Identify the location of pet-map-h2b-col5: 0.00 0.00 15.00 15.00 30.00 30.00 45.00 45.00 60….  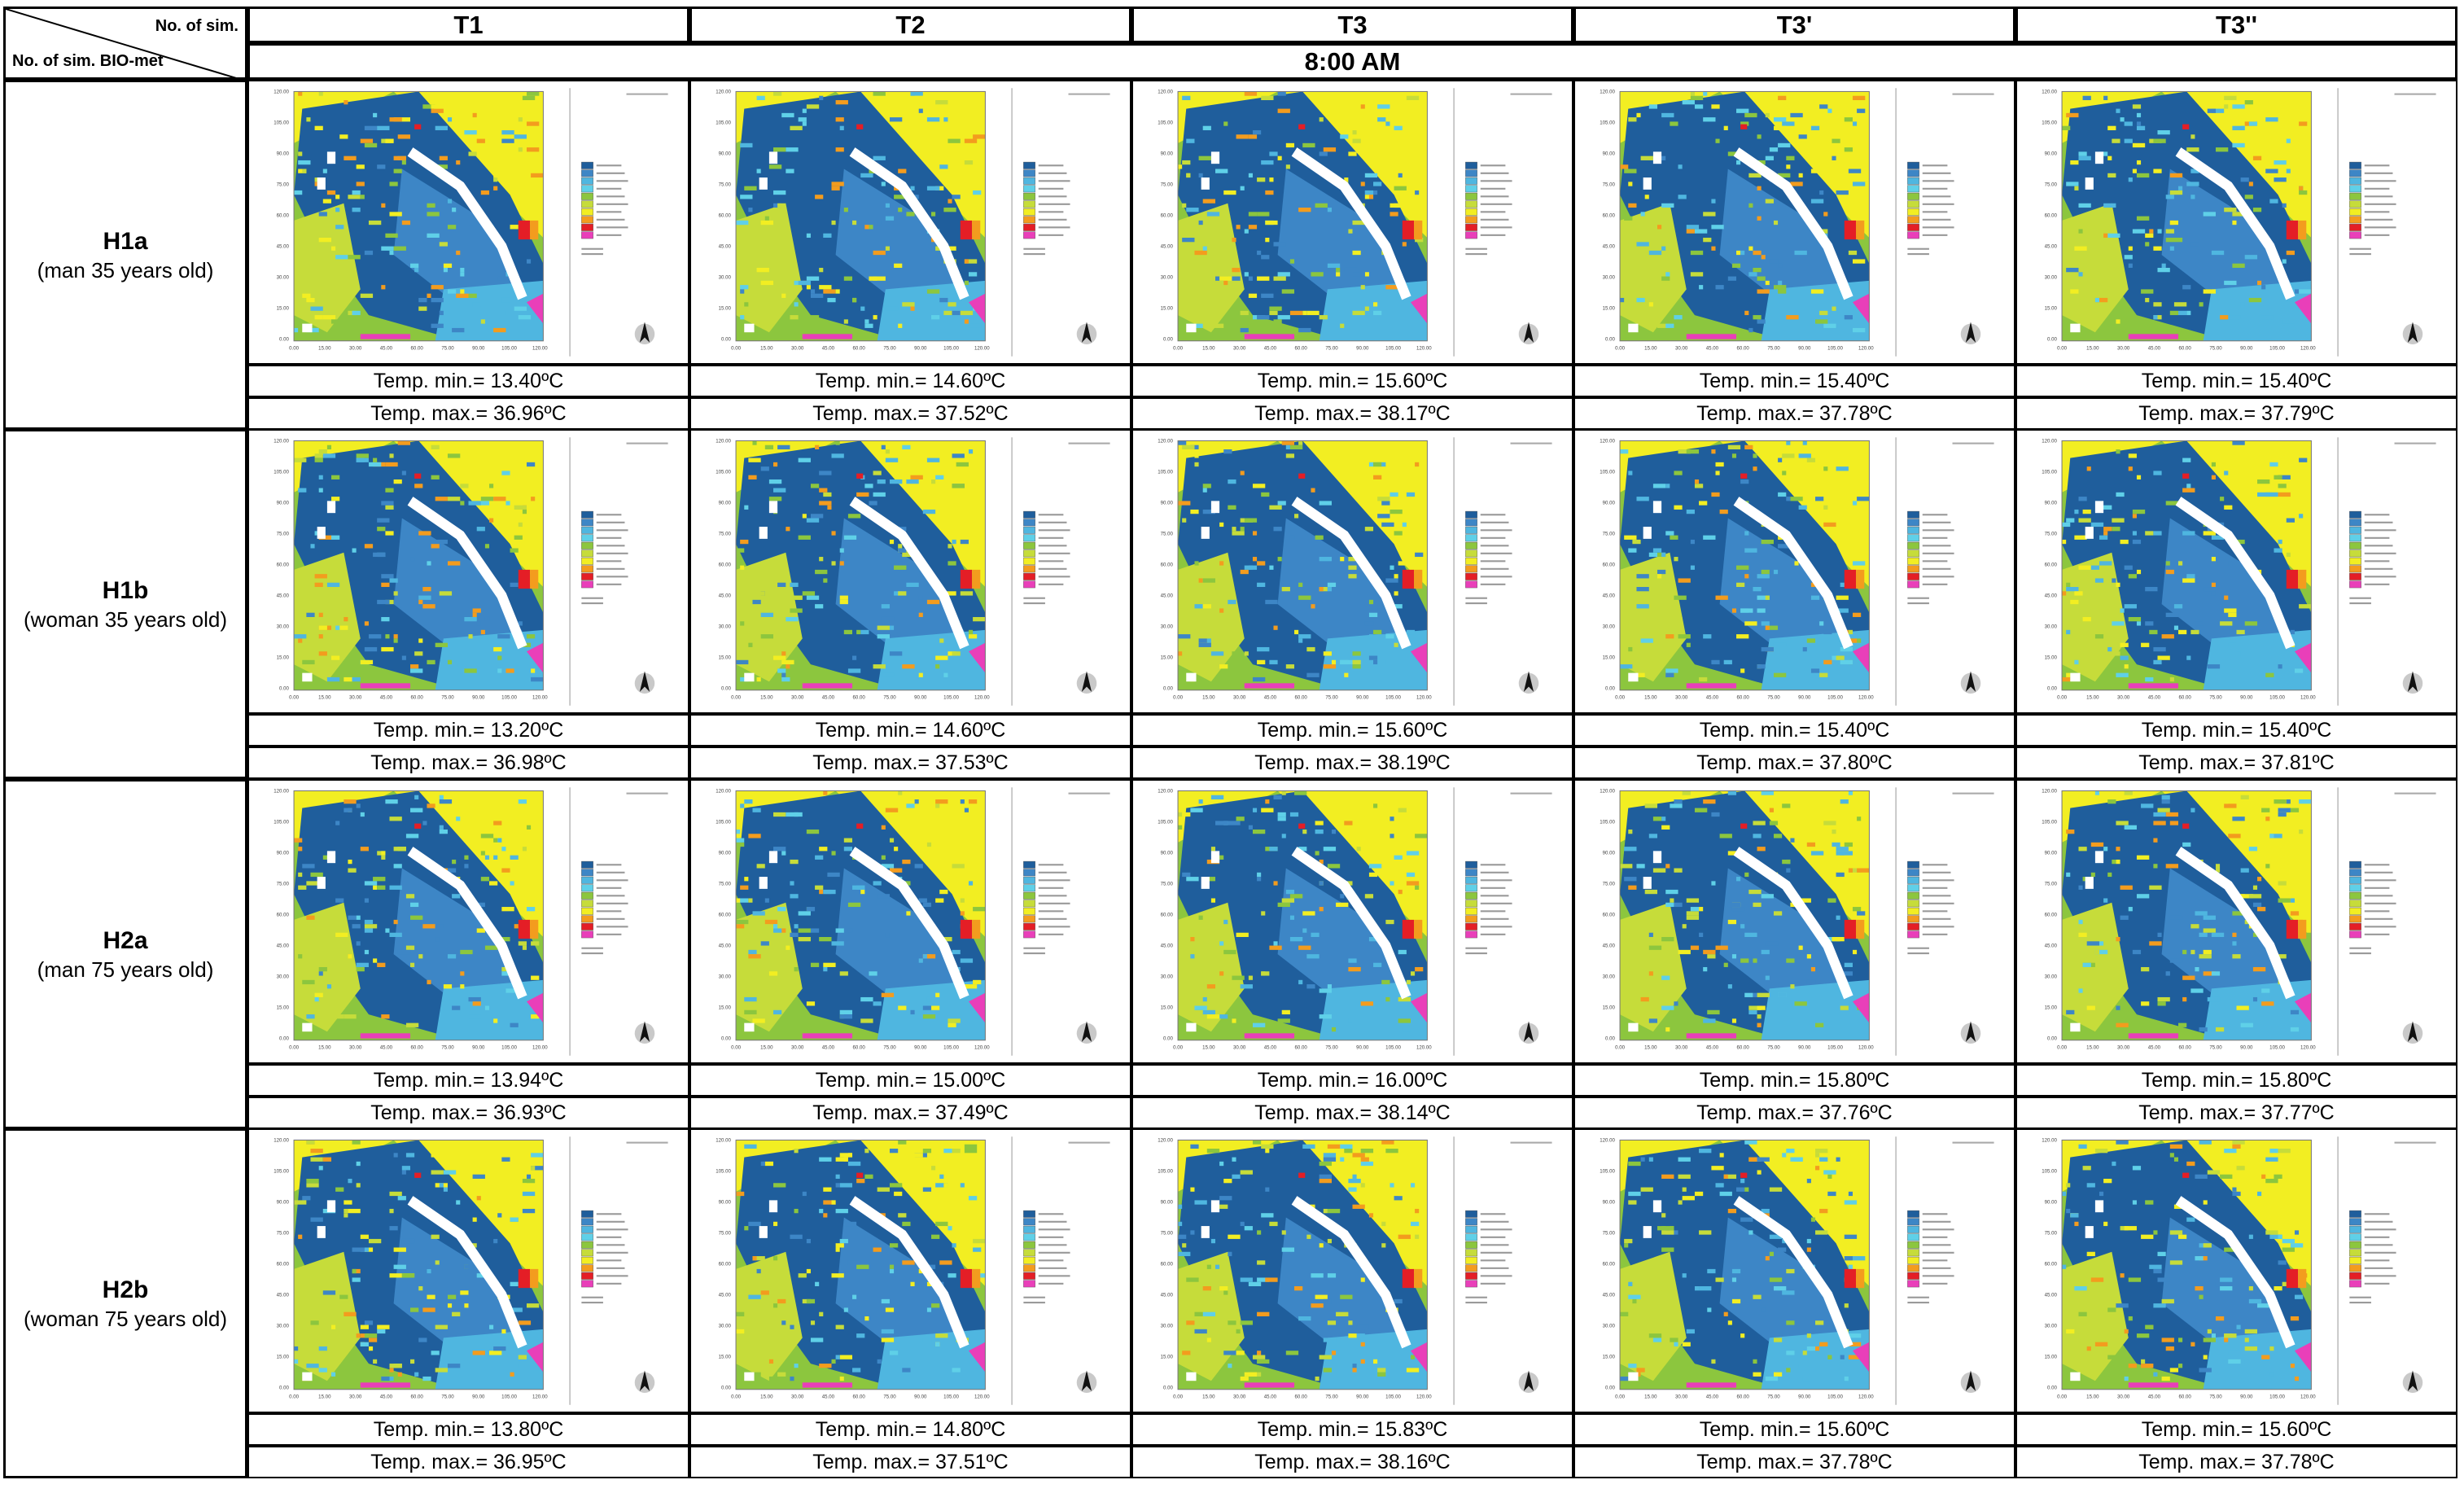
(2236, 1270).